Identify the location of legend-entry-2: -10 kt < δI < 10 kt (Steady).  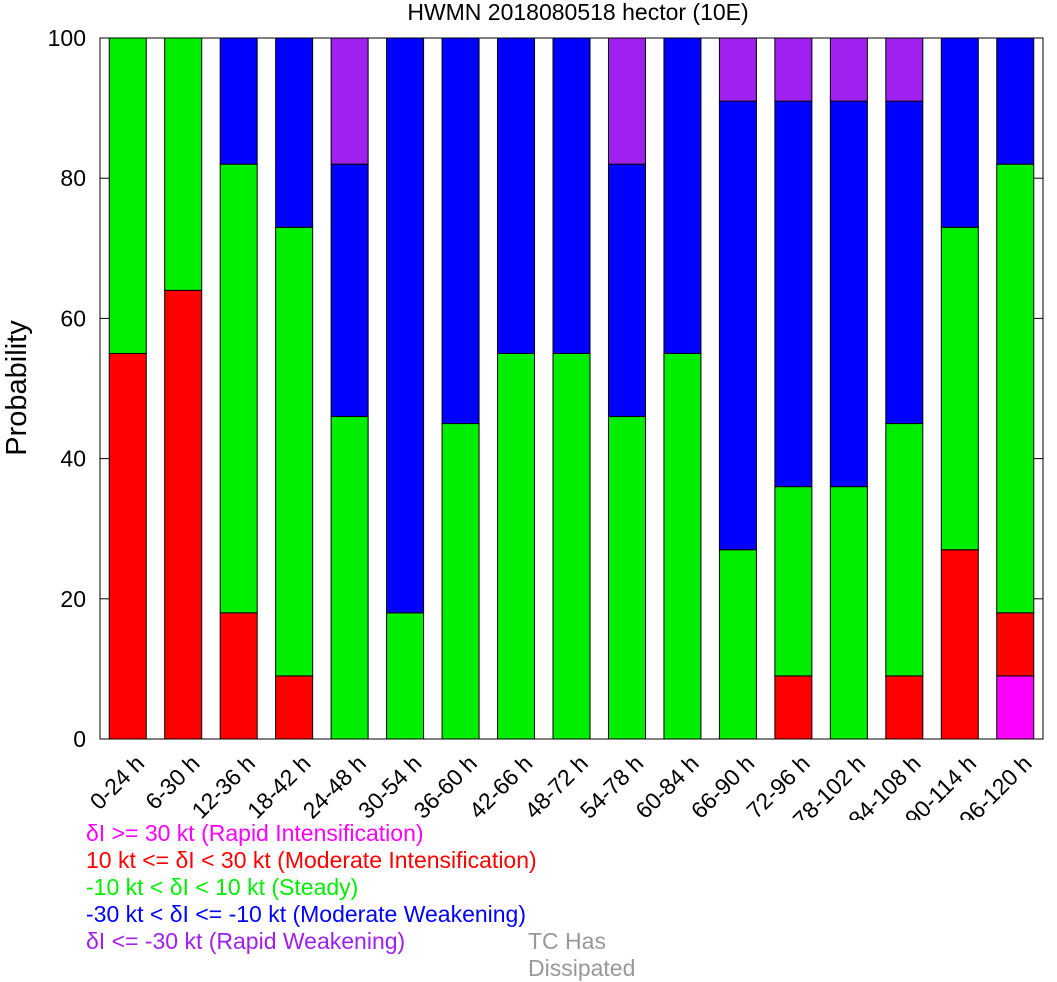
(222, 887).